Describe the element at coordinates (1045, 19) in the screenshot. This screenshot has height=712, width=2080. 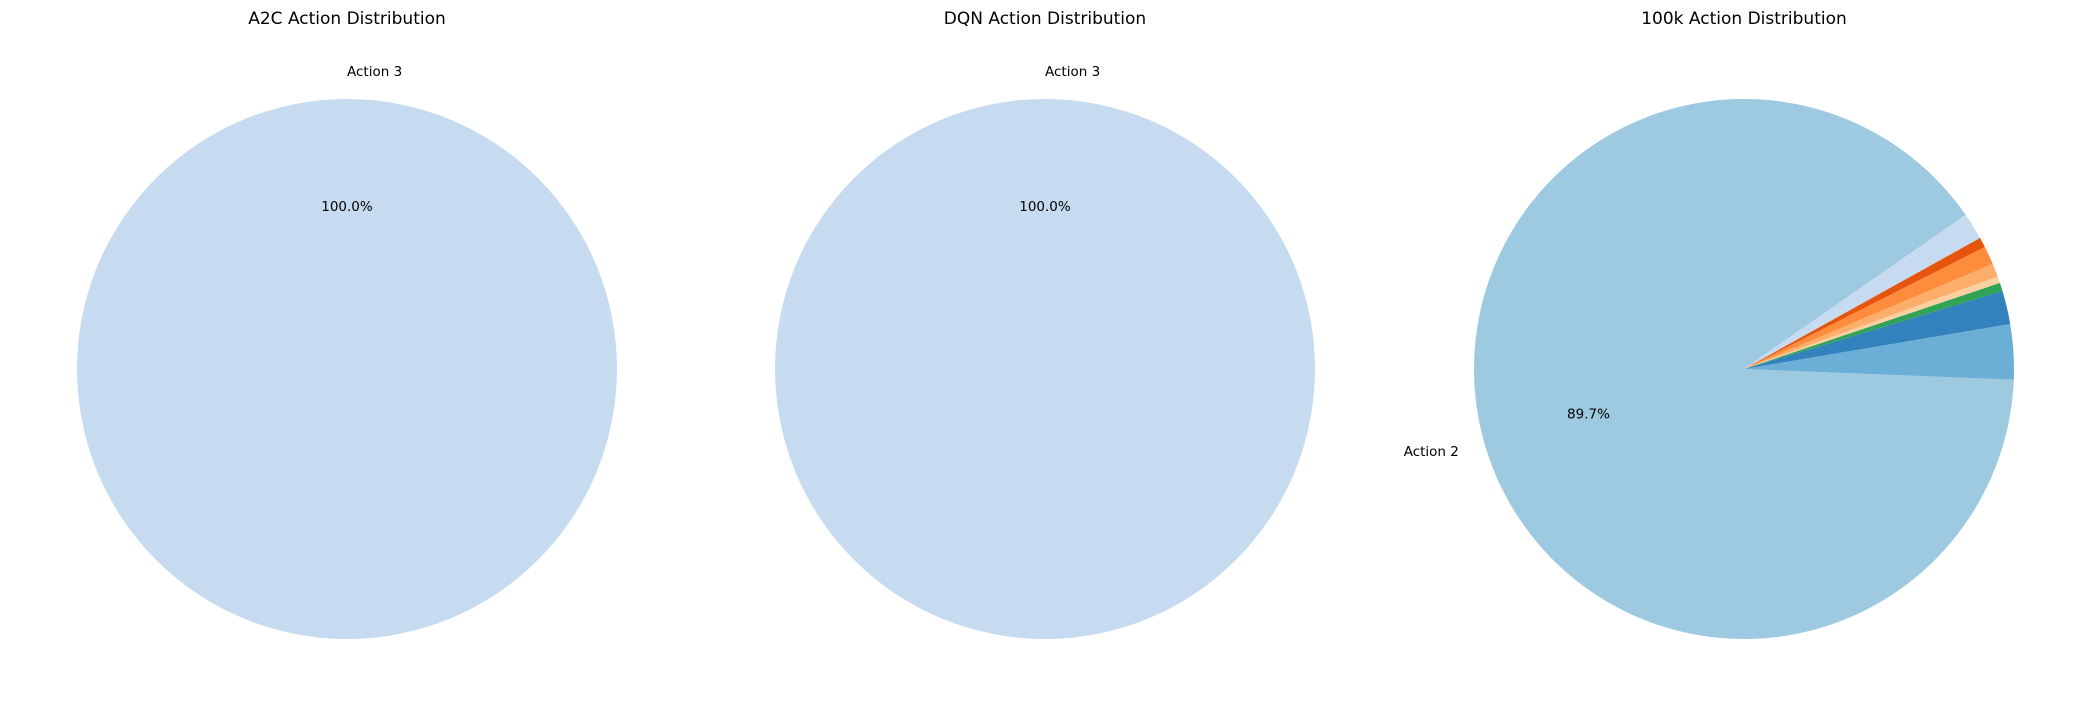
I see `chart-title: DQN Action Distribution` at that location.